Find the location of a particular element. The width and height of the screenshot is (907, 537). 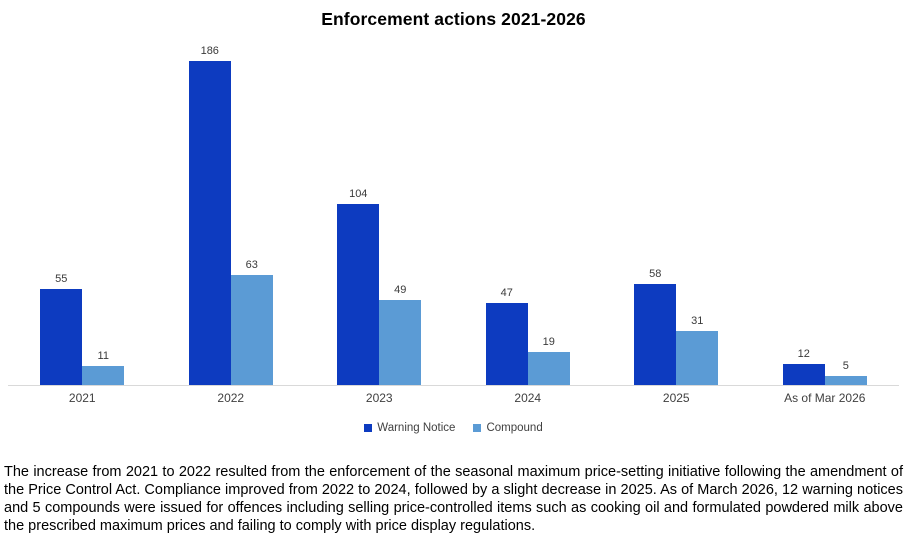

legend-label: Warning Notice is located at coordinates (416, 427).